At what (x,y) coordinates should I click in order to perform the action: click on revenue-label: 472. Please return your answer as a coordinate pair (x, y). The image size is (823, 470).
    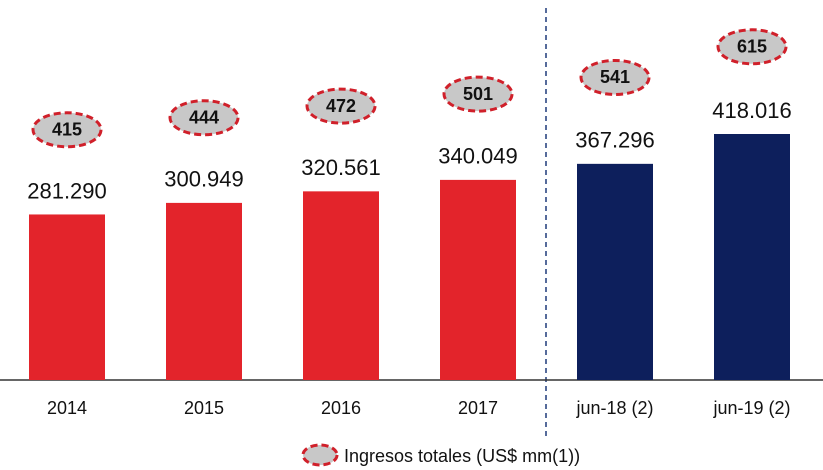
    Looking at the image, I should click on (341, 106).